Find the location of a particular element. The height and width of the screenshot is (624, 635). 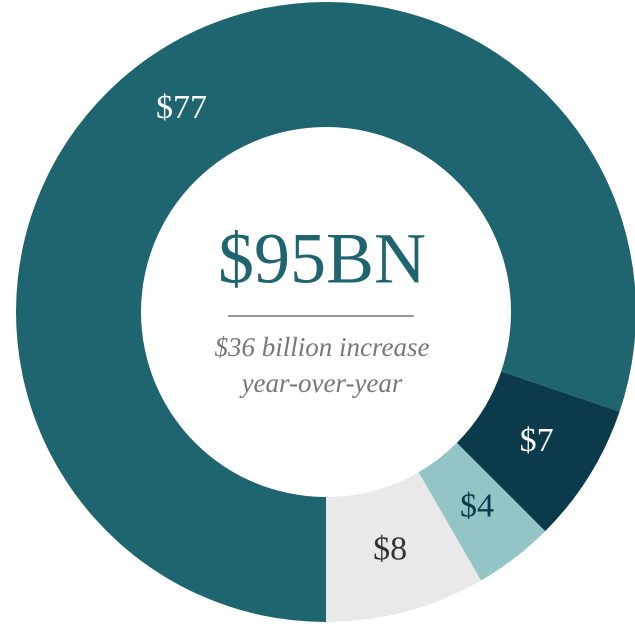

data-label: $77 is located at coordinates (181, 107).